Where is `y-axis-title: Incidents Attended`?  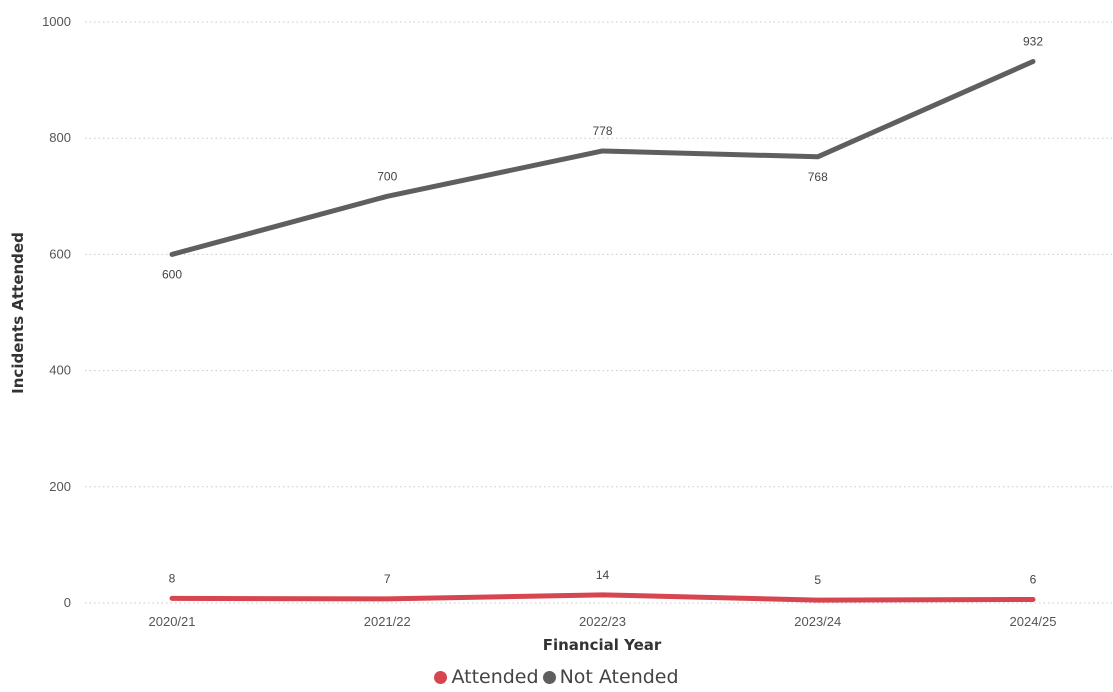
y-axis-title: Incidents Attended is located at coordinates (18, 313).